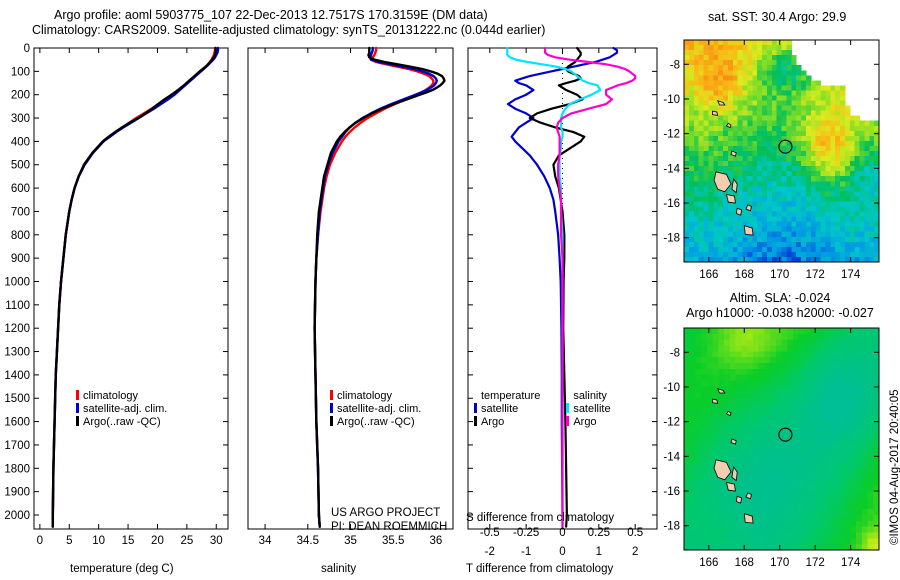  What do you see at coordinates (599, 552) in the screenshot?
I see `t-axis-tick: 1` at bounding box center [599, 552].